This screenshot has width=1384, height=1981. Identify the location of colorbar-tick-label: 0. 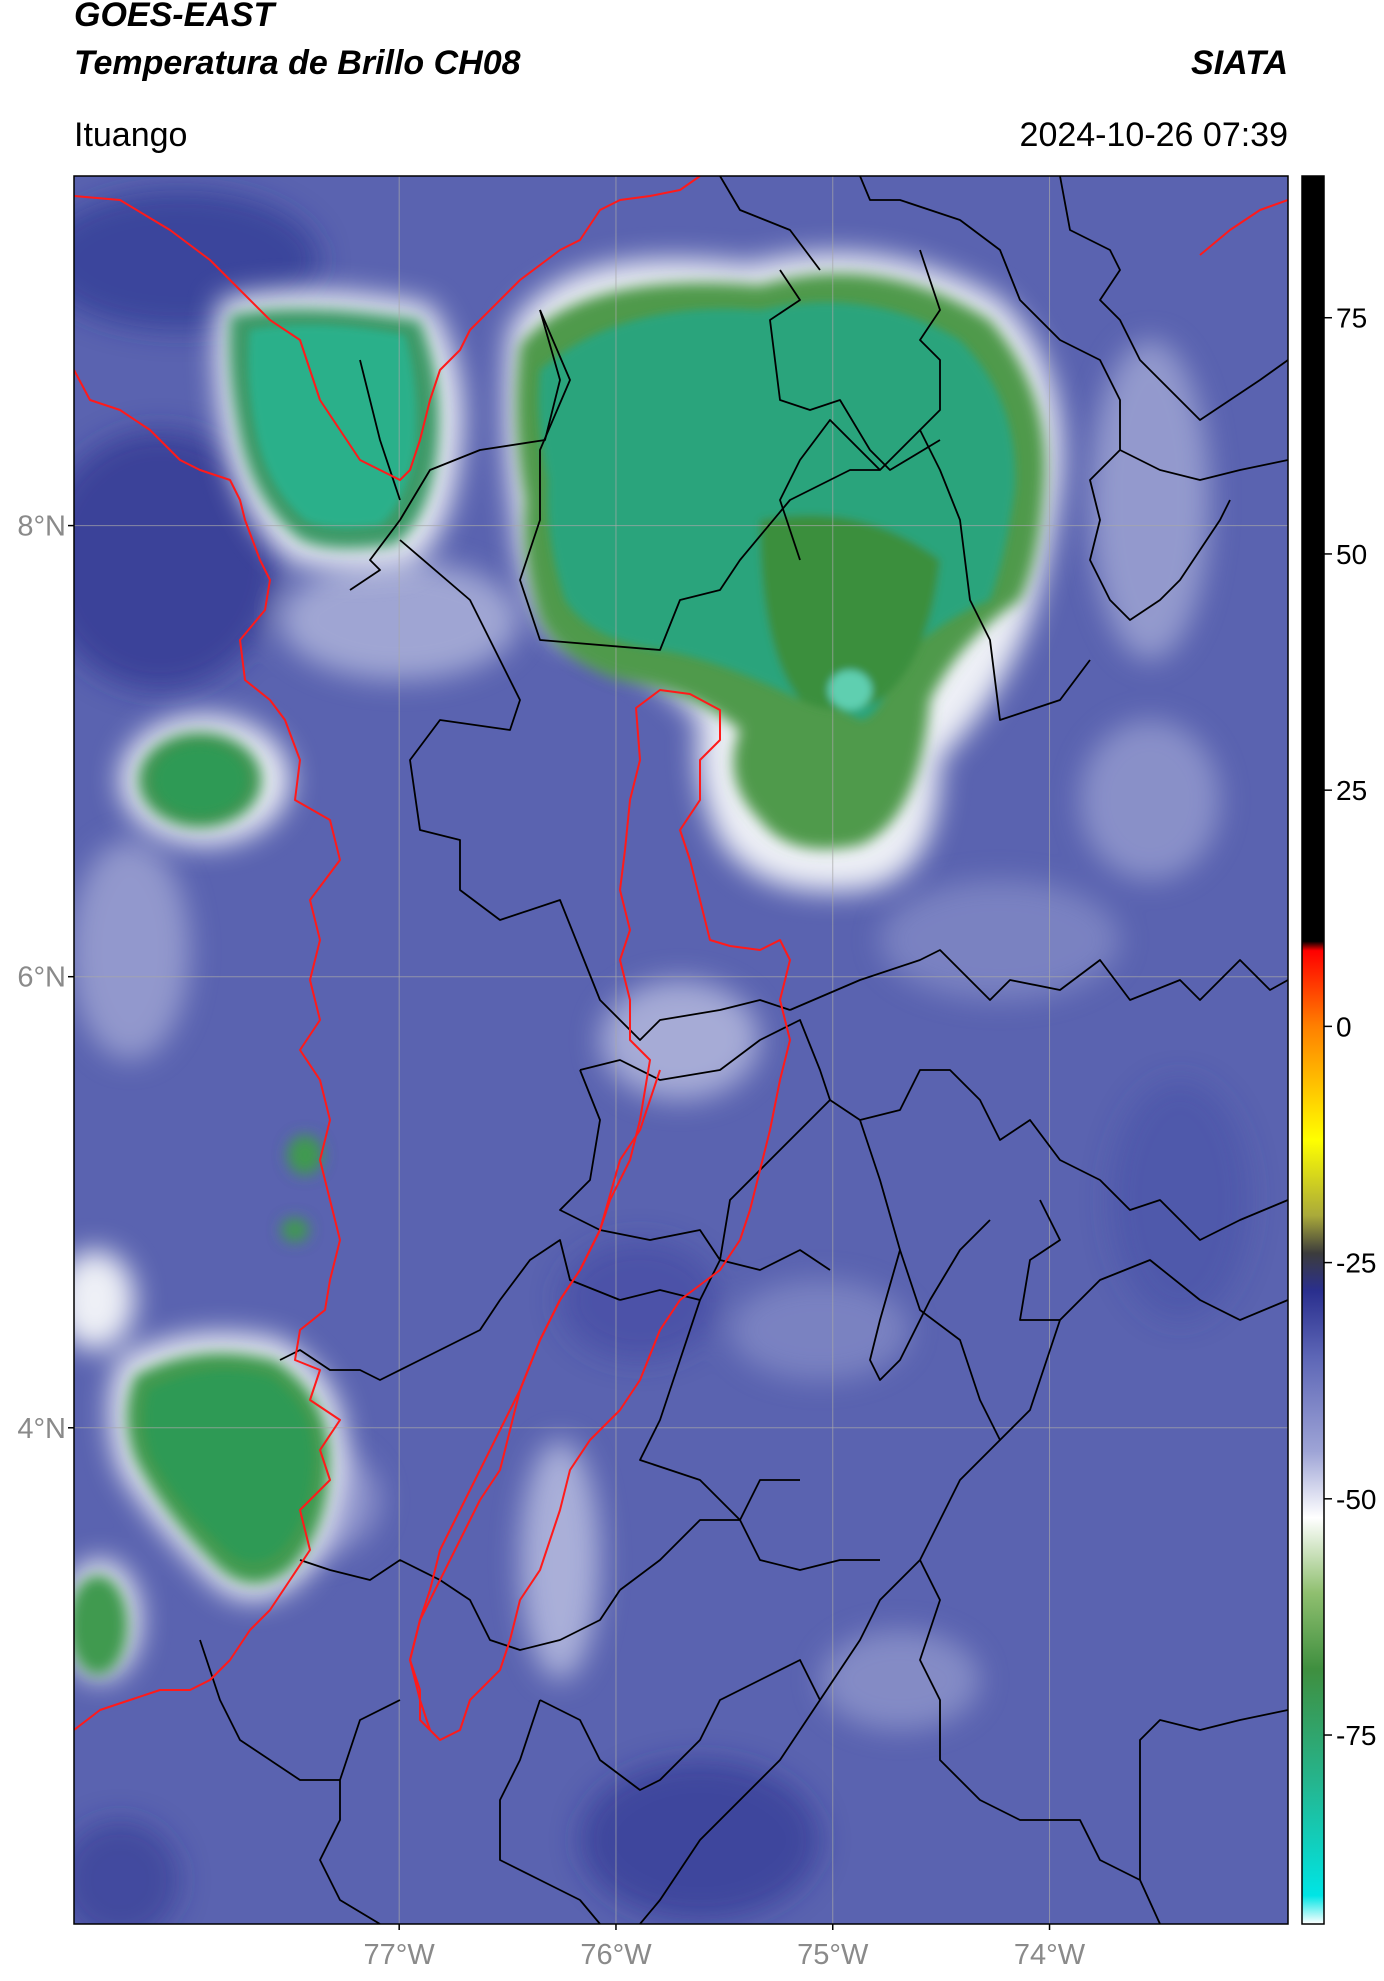
(1344, 1026).